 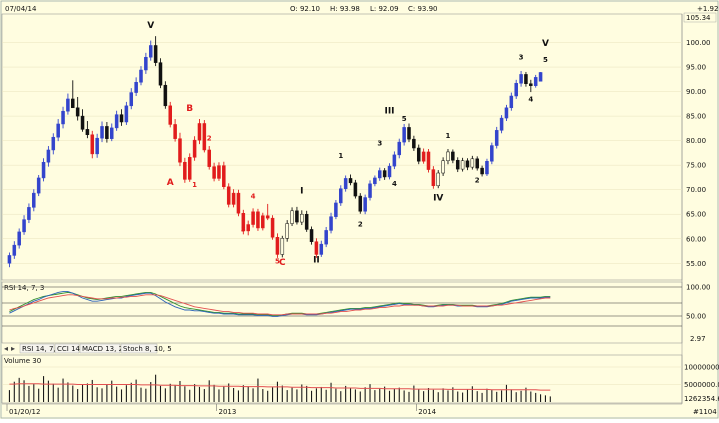 What do you see at coordinates (194, 185) in the screenshot?
I see `wave-label: 1` at bounding box center [194, 185].